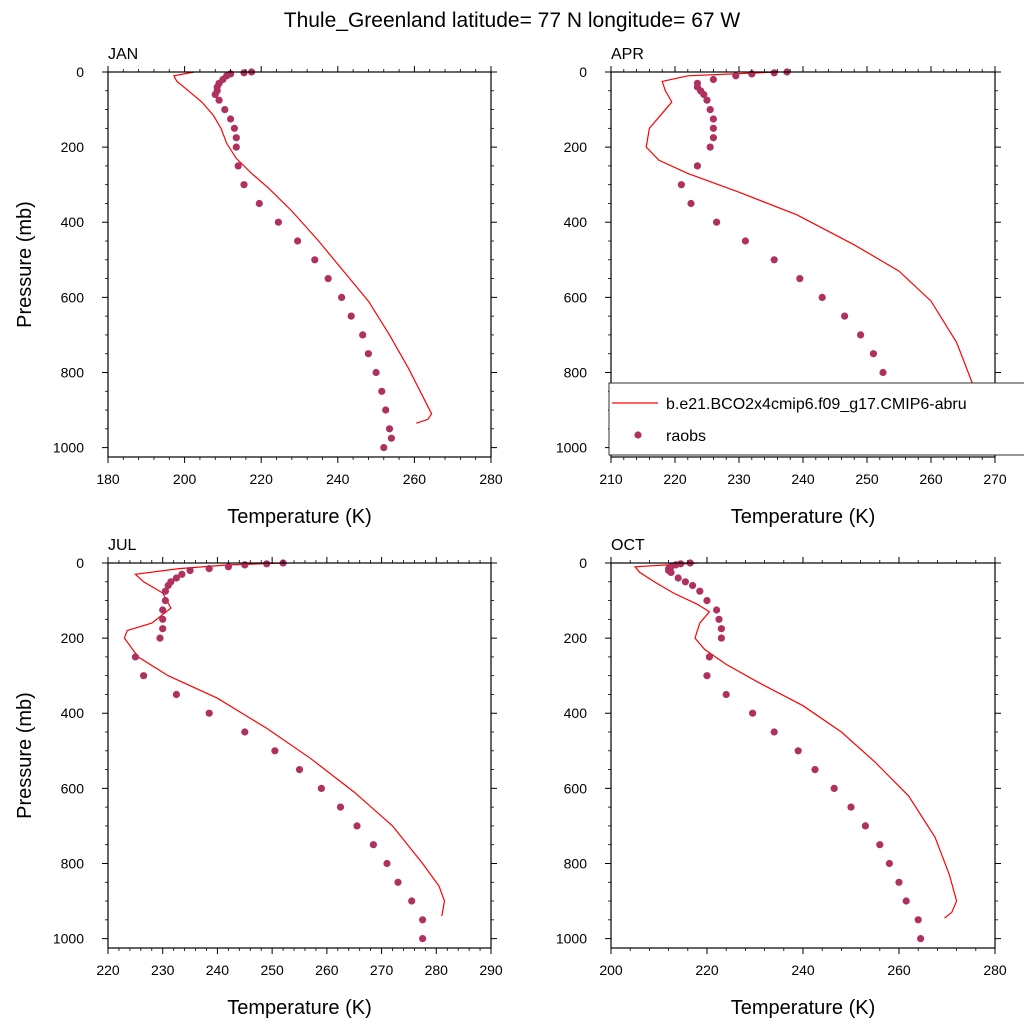 This screenshot has width=1024, height=1024. Describe the element at coordinates (262, 479) in the screenshot. I see `x-tick-label: 220` at that location.